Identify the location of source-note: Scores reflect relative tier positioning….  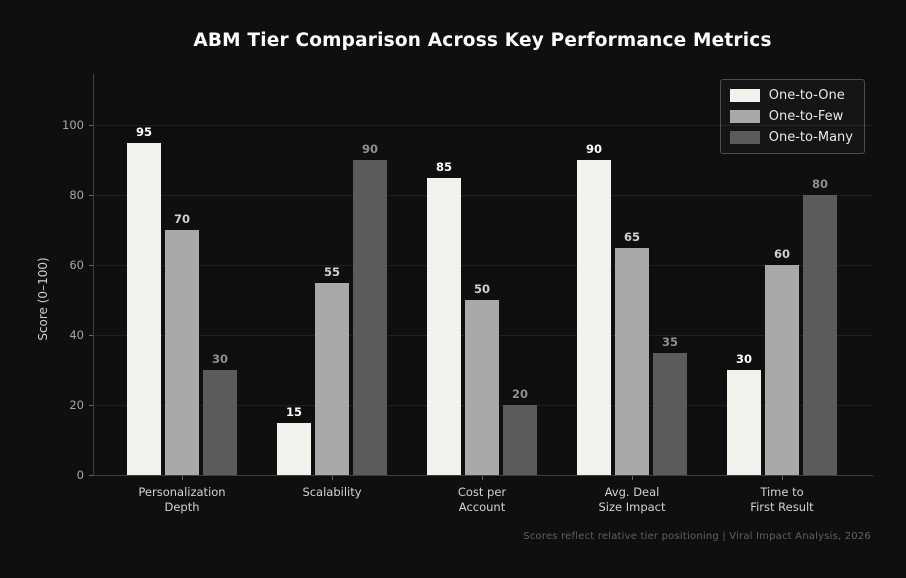
(697, 536).